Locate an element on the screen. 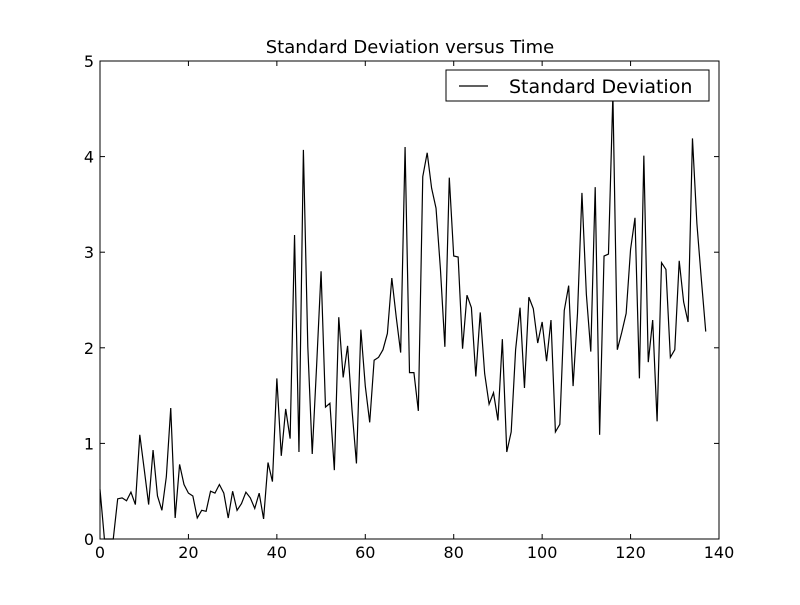 The width and height of the screenshot is (800, 605). y-tick-label: 2 is located at coordinates (89, 348).